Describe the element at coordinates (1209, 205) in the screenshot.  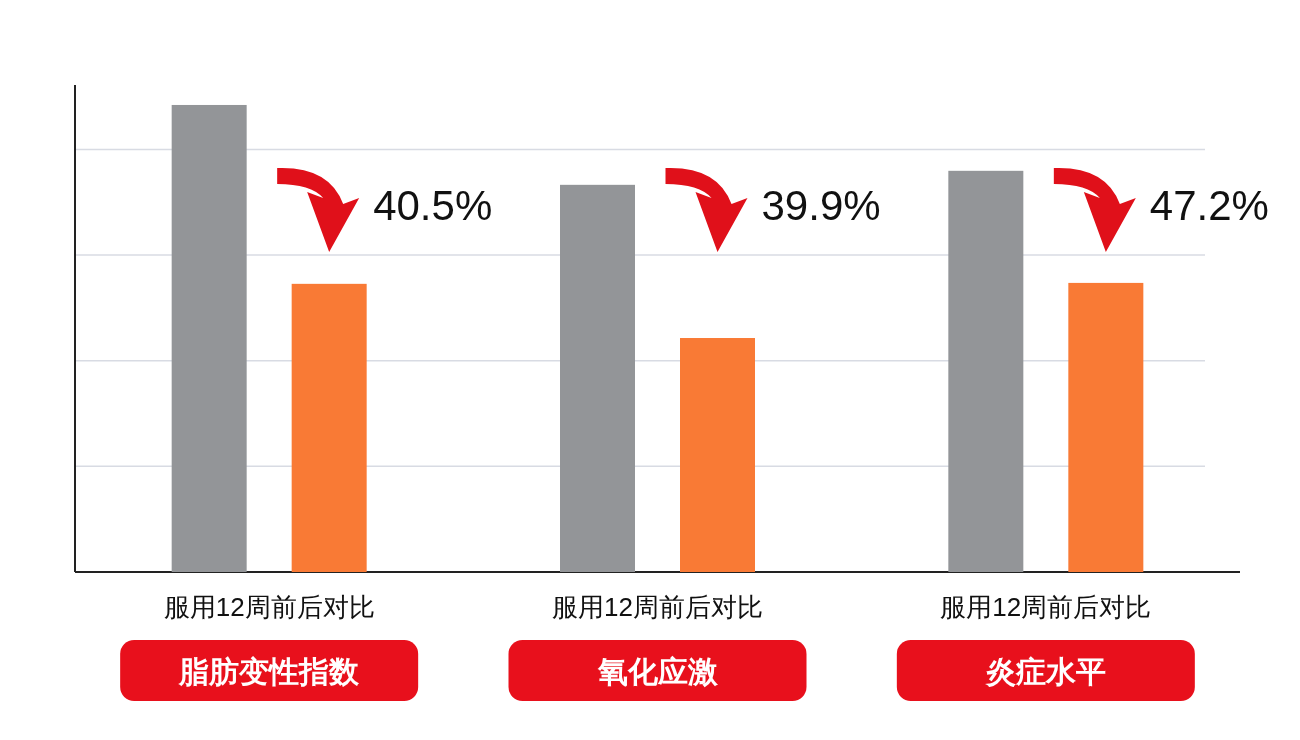
I see `annotation: 47.2%` at that location.